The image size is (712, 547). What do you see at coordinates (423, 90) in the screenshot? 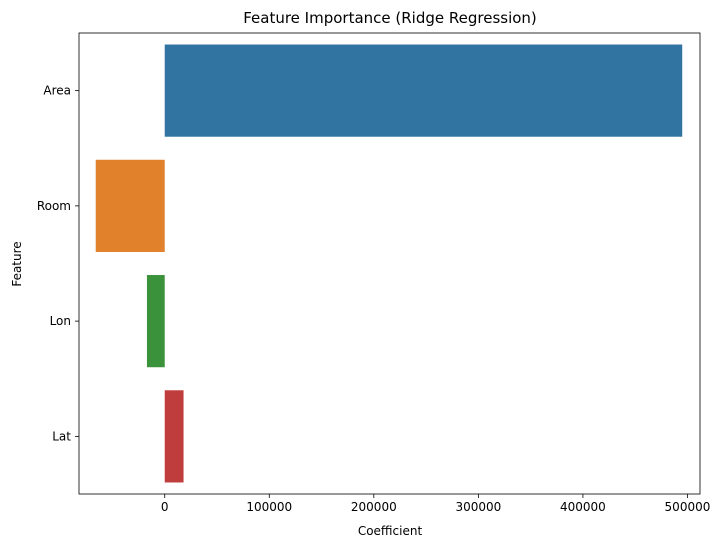
I see `bar-area` at bounding box center [423, 90].